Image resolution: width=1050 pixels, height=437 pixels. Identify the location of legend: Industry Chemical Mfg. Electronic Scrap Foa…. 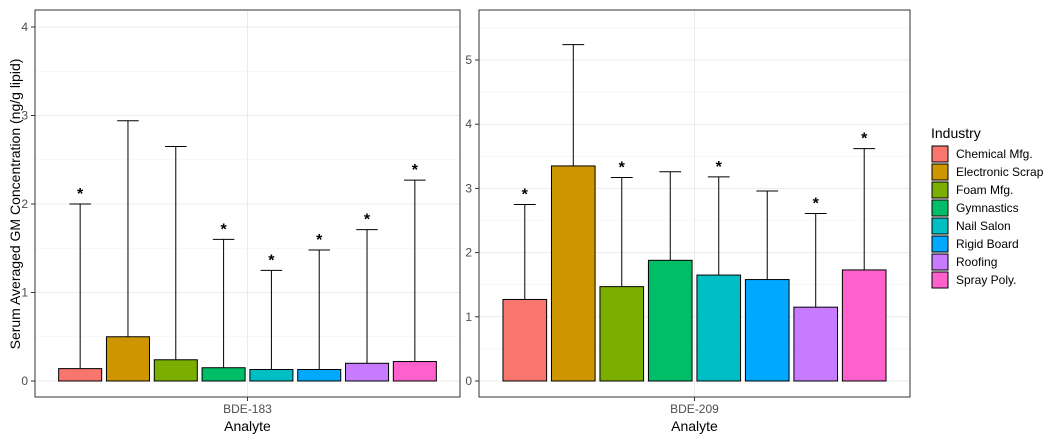
(987, 207).